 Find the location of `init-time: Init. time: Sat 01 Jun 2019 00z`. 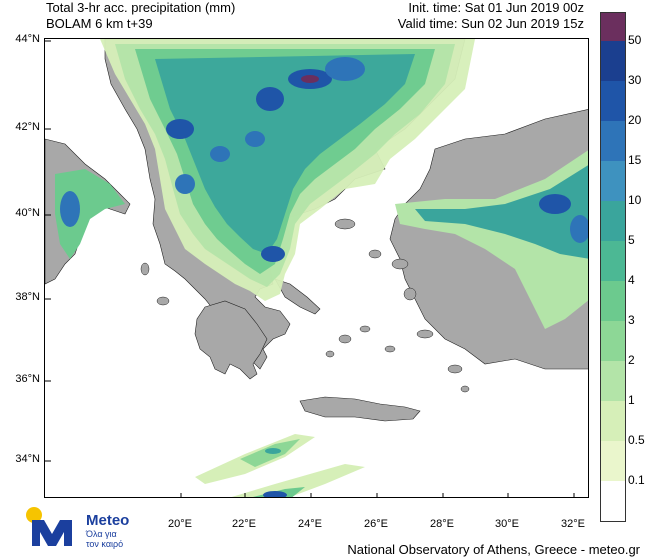

init-time: Init. time: Sat 01 Jun 2019 00z is located at coordinates (496, 7).